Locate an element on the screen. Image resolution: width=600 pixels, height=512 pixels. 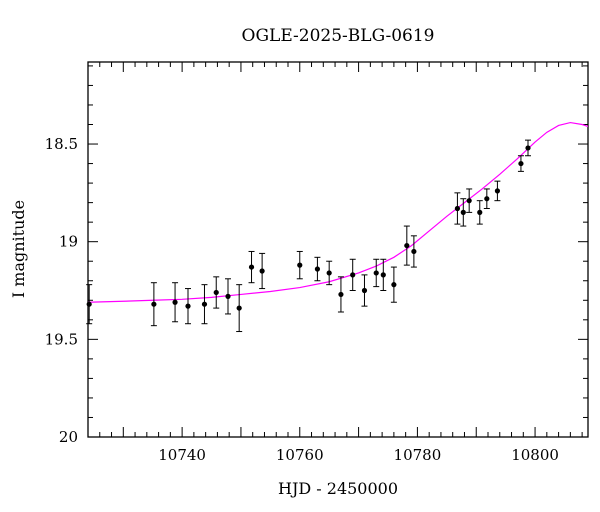
y-tick-label: 18.5 is located at coordinates (61, 144).